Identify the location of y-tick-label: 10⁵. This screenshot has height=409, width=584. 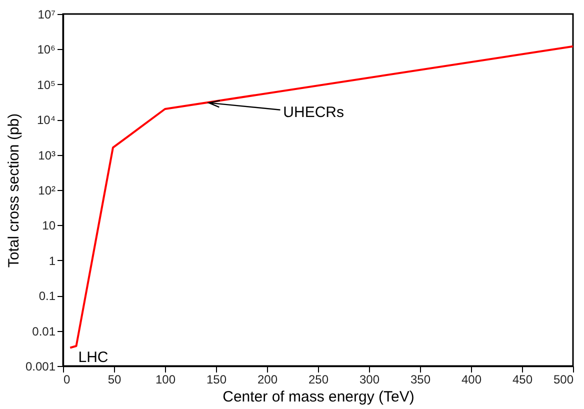
(46, 85).